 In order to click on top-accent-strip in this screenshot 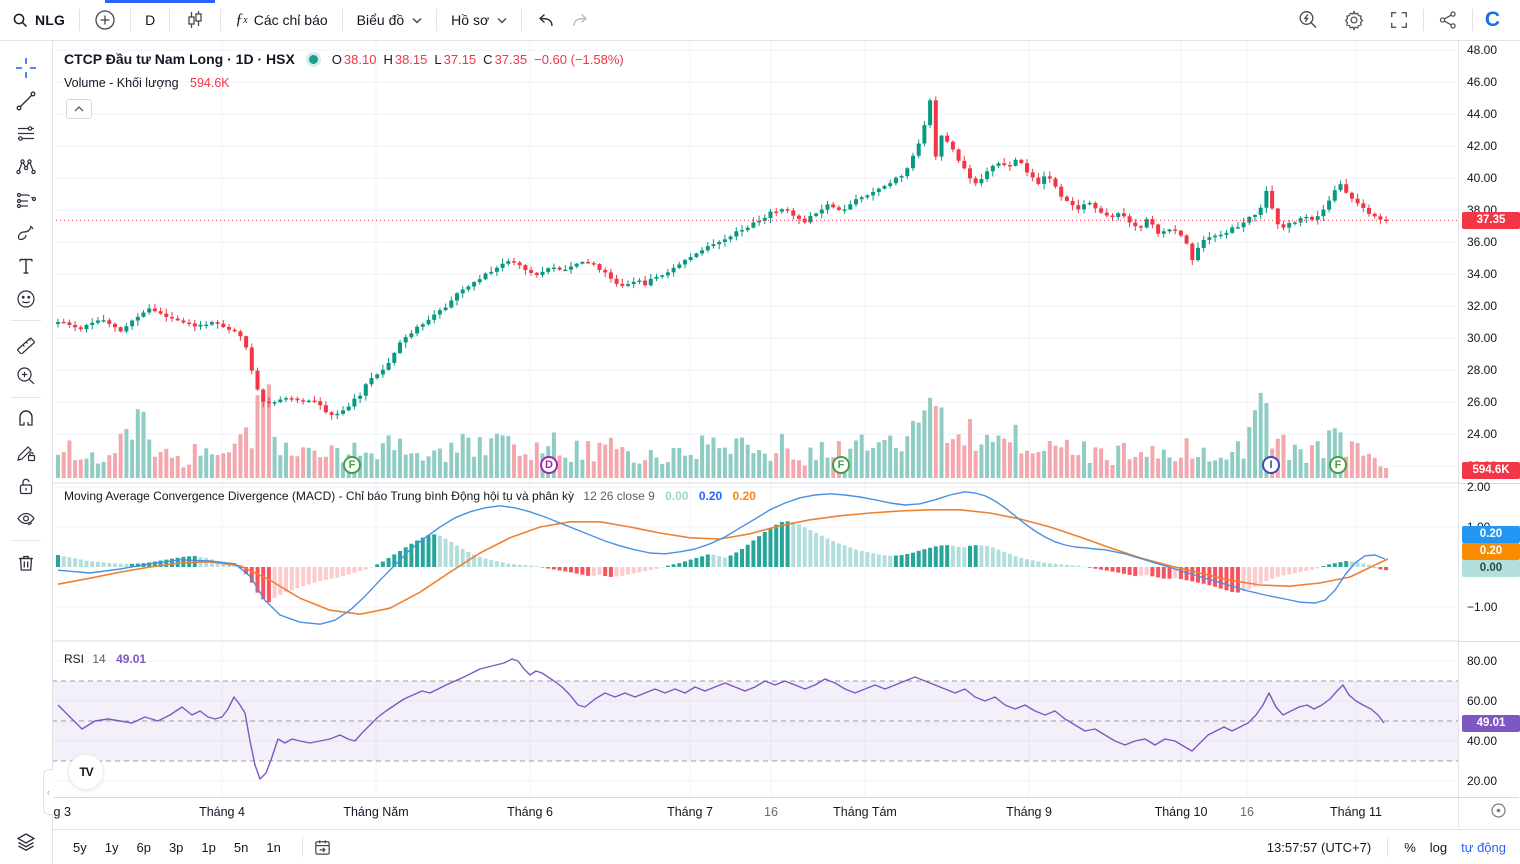, I will do `click(160, 1)`.